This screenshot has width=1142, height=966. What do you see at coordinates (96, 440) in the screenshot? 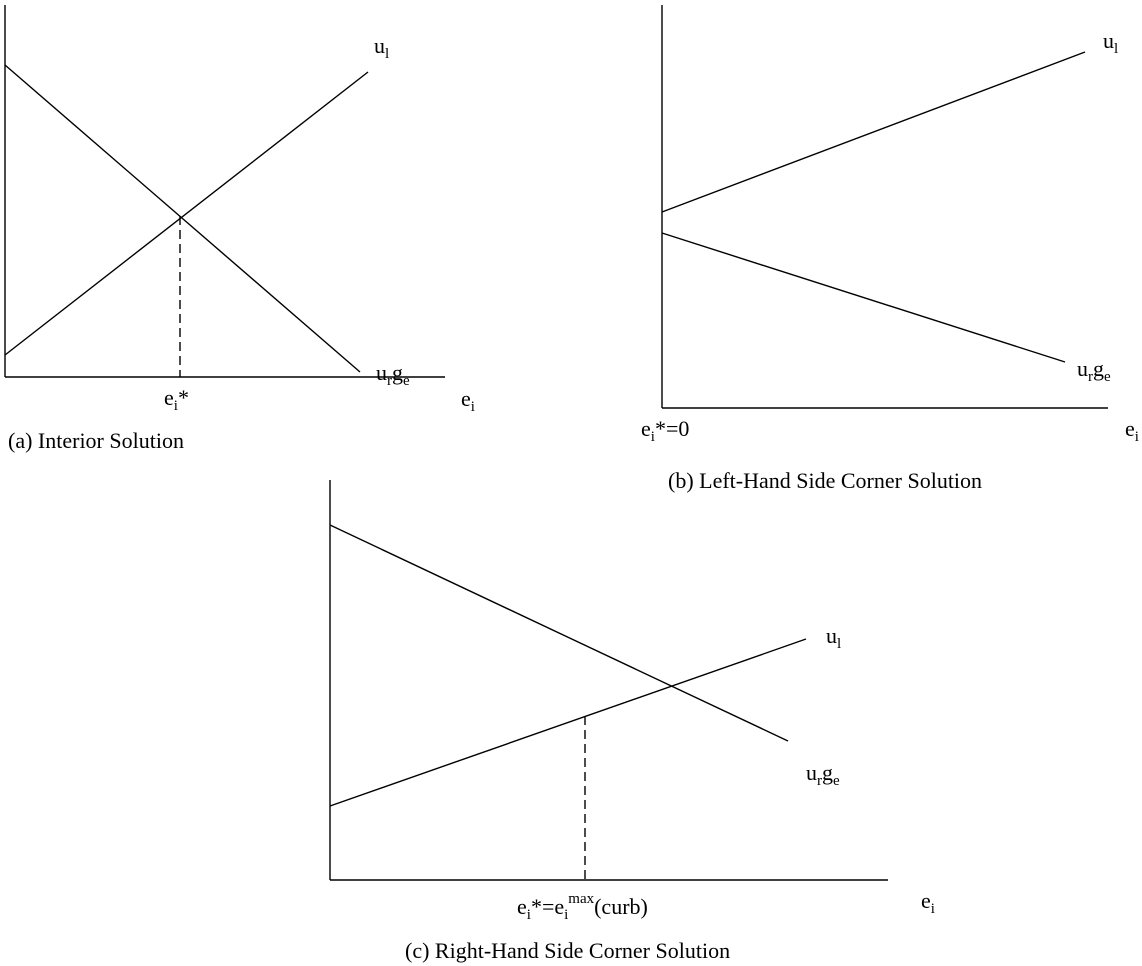
I see `panel-a-caption: (a) Interior Solution` at bounding box center [96, 440].